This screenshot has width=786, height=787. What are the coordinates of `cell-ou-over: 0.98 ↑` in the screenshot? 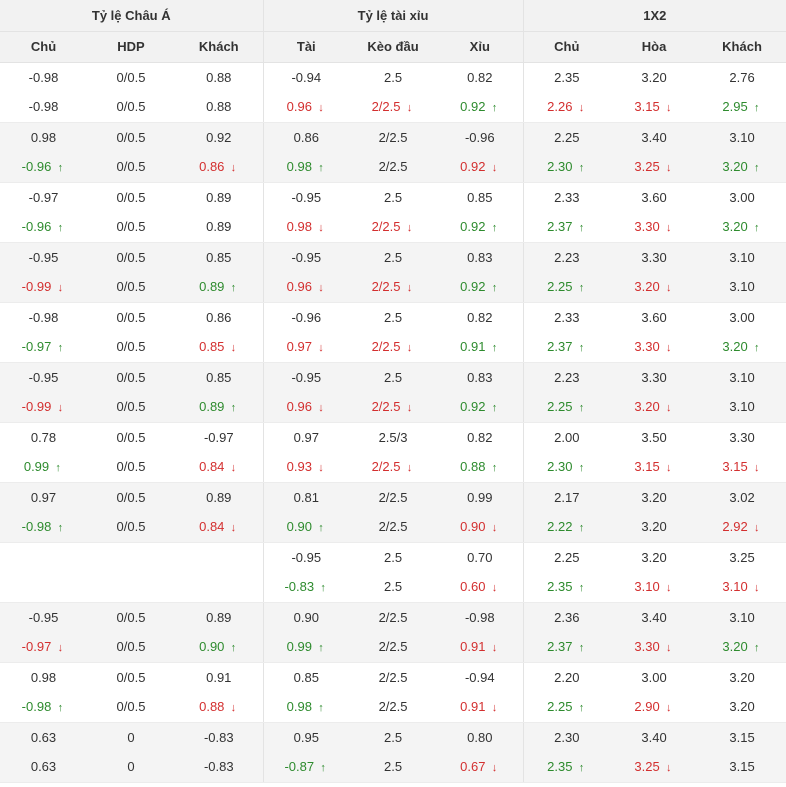 It's located at (306, 707).